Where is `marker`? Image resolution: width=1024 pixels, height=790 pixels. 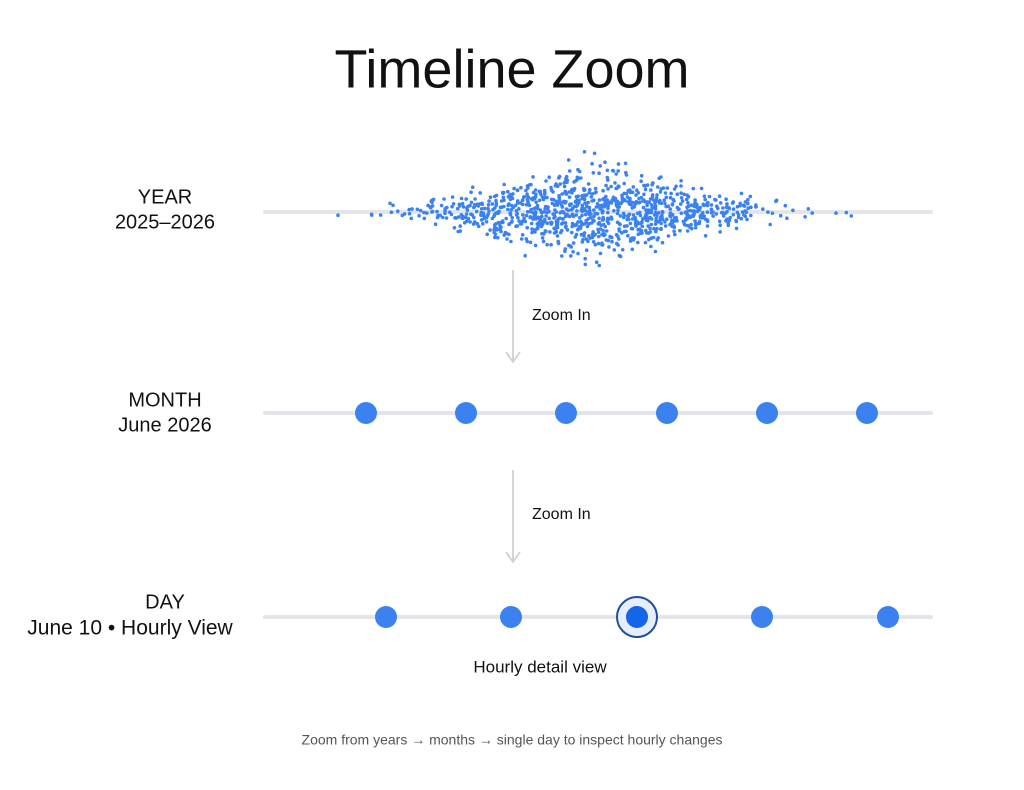 marker is located at coordinates (511, 617).